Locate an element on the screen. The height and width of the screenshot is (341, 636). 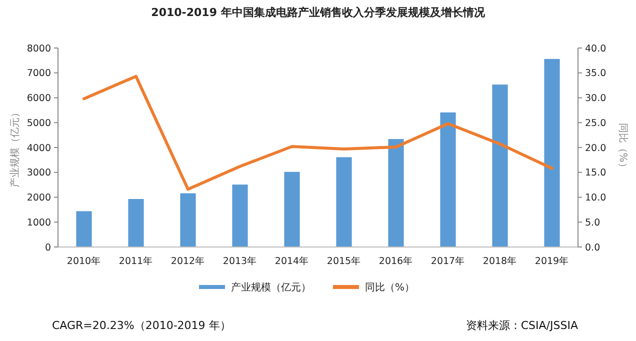
y2-tick-label: 25.0 is located at coordinates (595, 123).